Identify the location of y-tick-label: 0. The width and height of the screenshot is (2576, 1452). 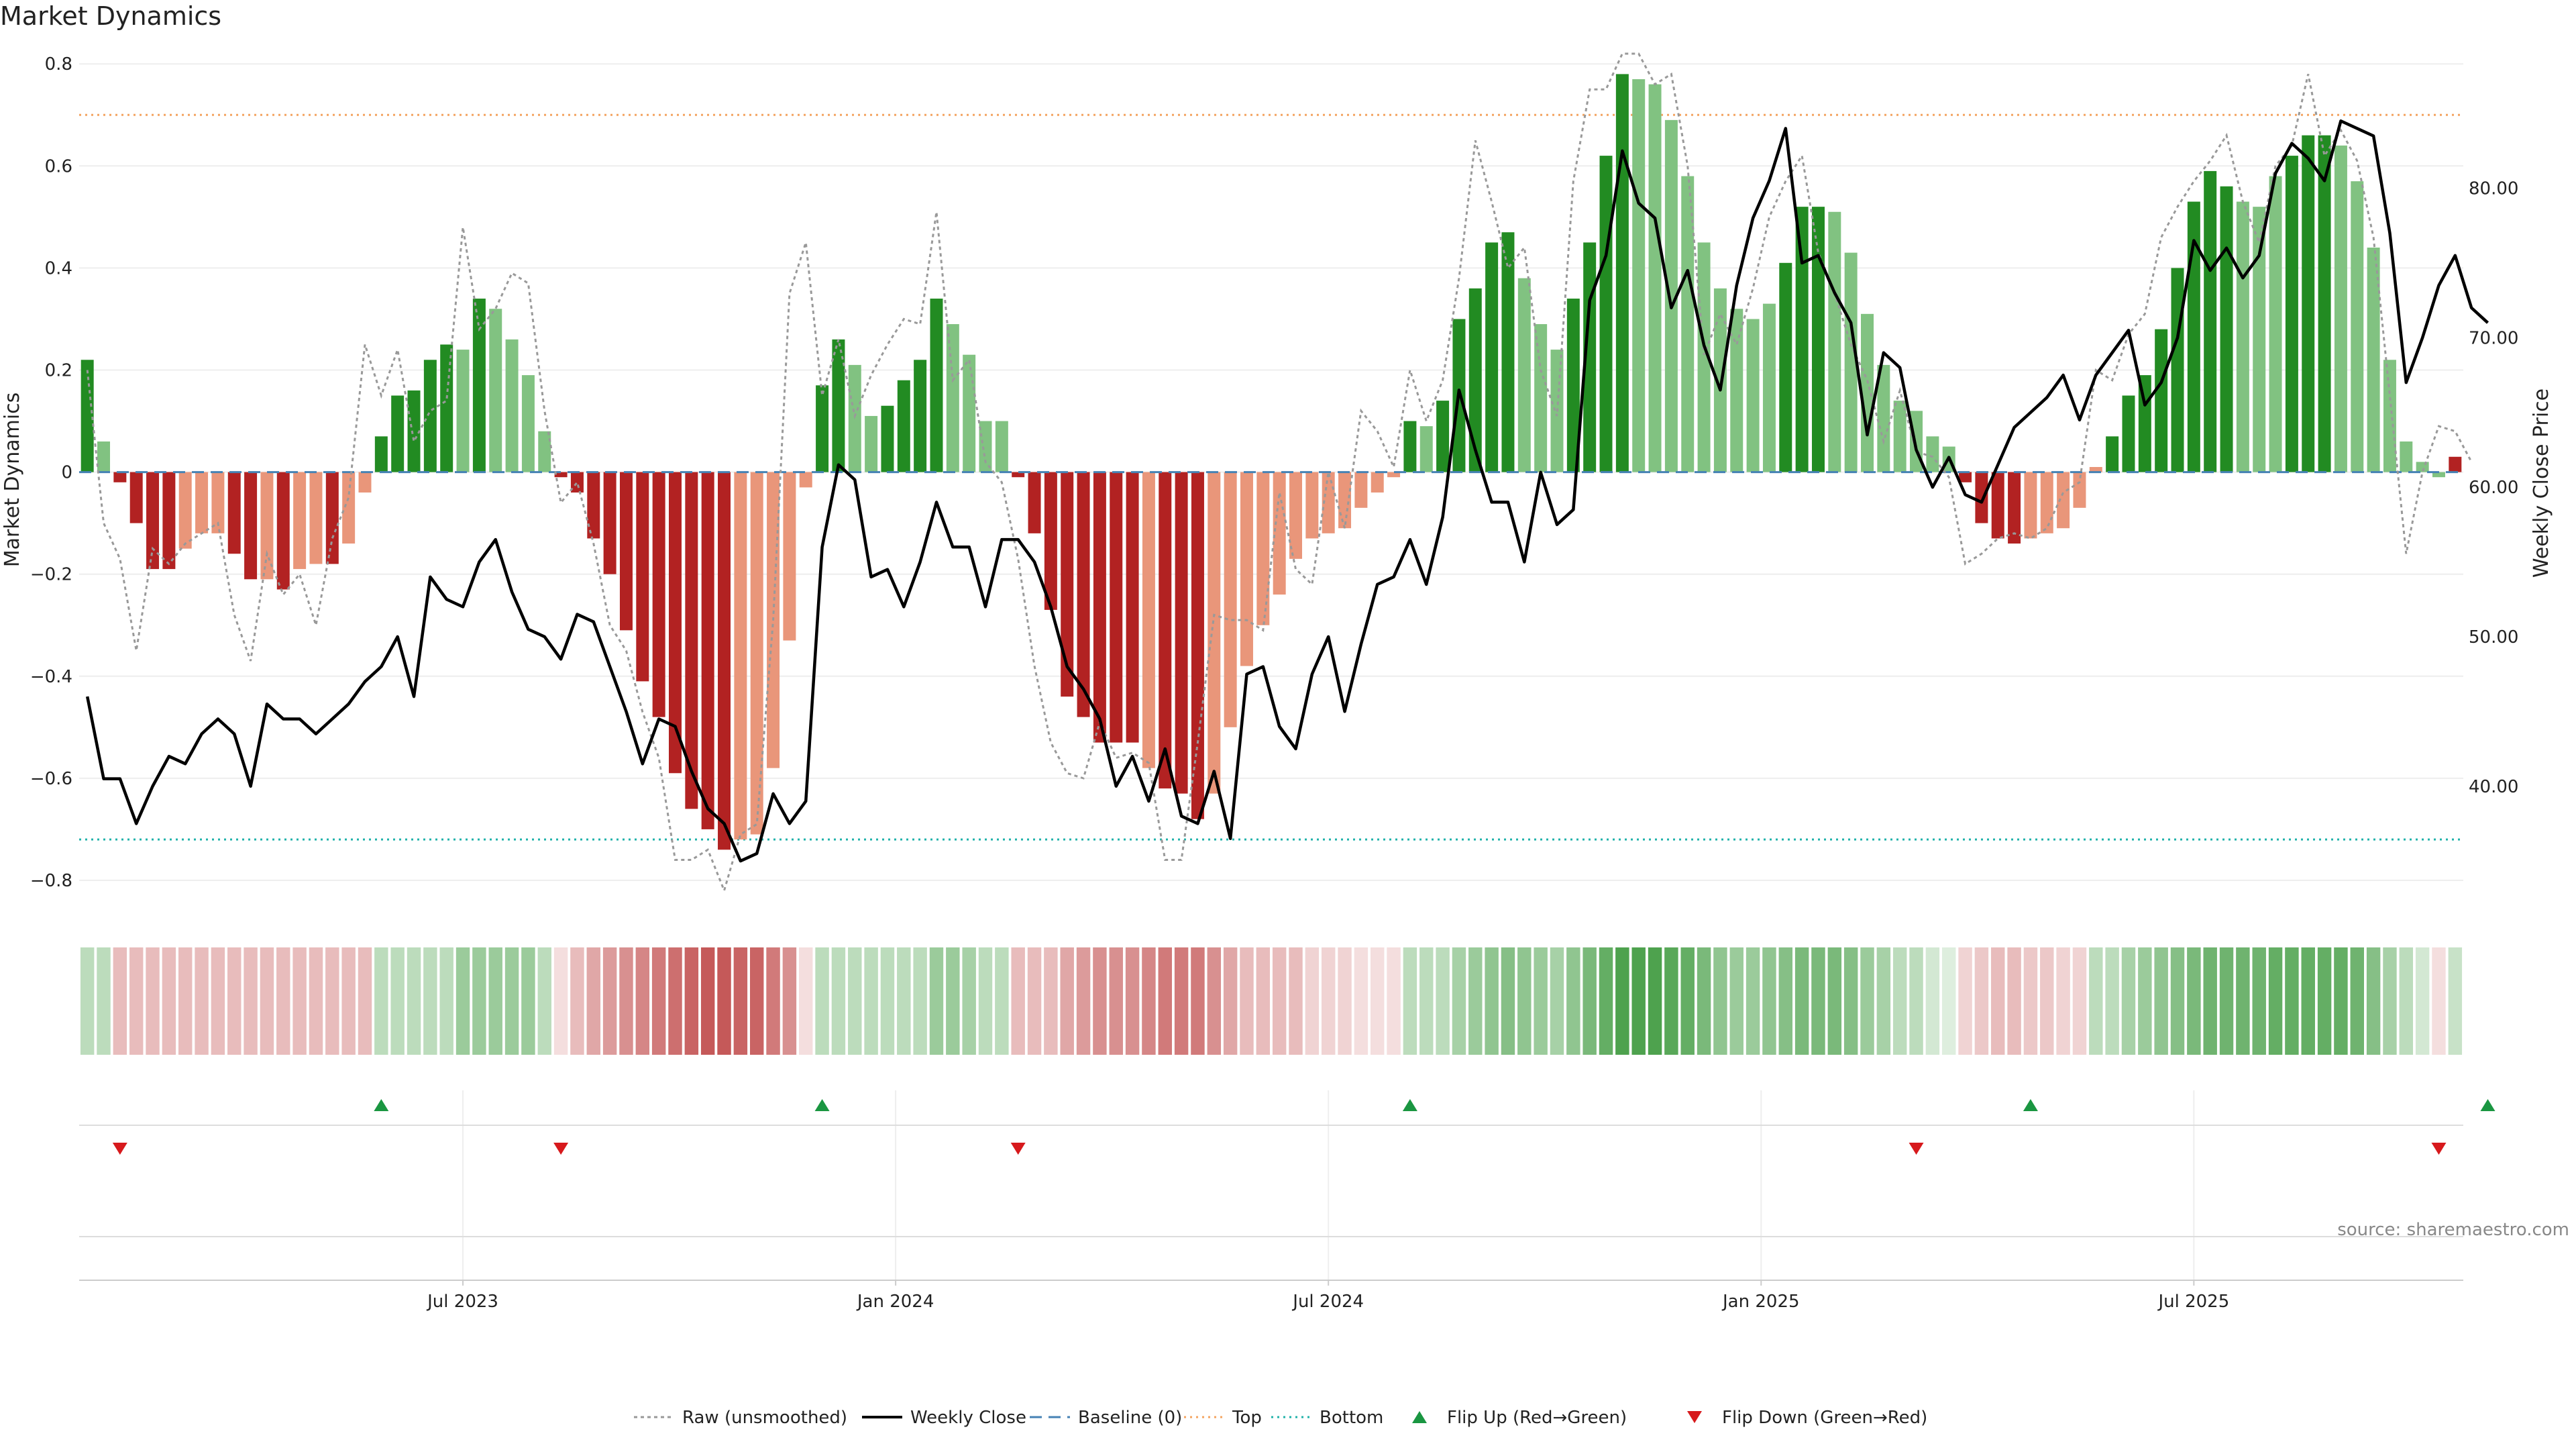
(66, 473).